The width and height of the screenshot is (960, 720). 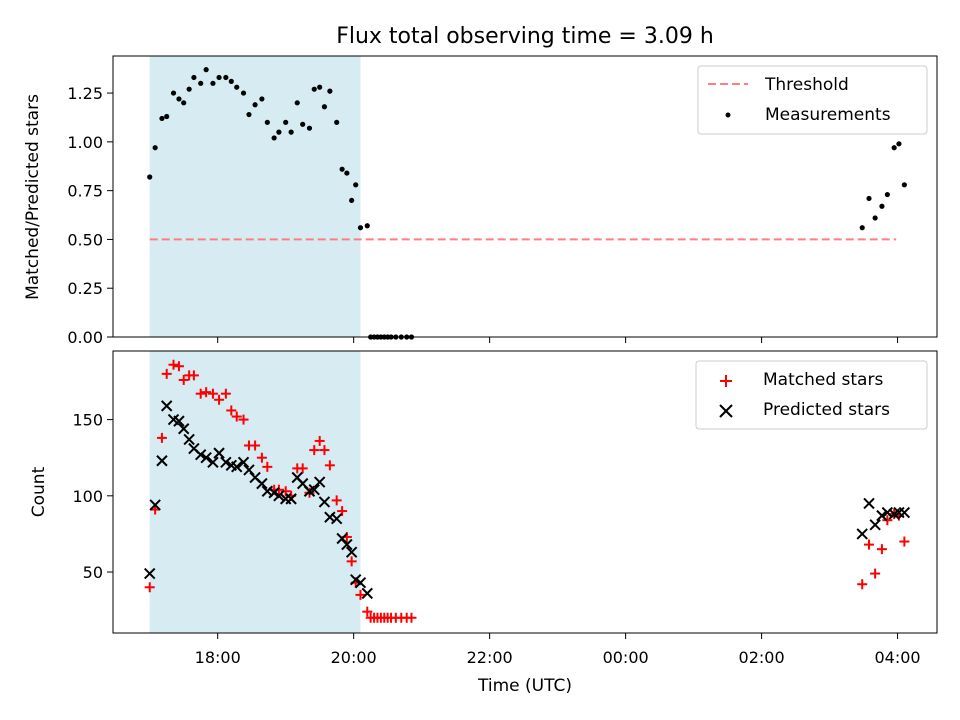 I want to click on y-tick-label: 50, so click(x=93, y=572).